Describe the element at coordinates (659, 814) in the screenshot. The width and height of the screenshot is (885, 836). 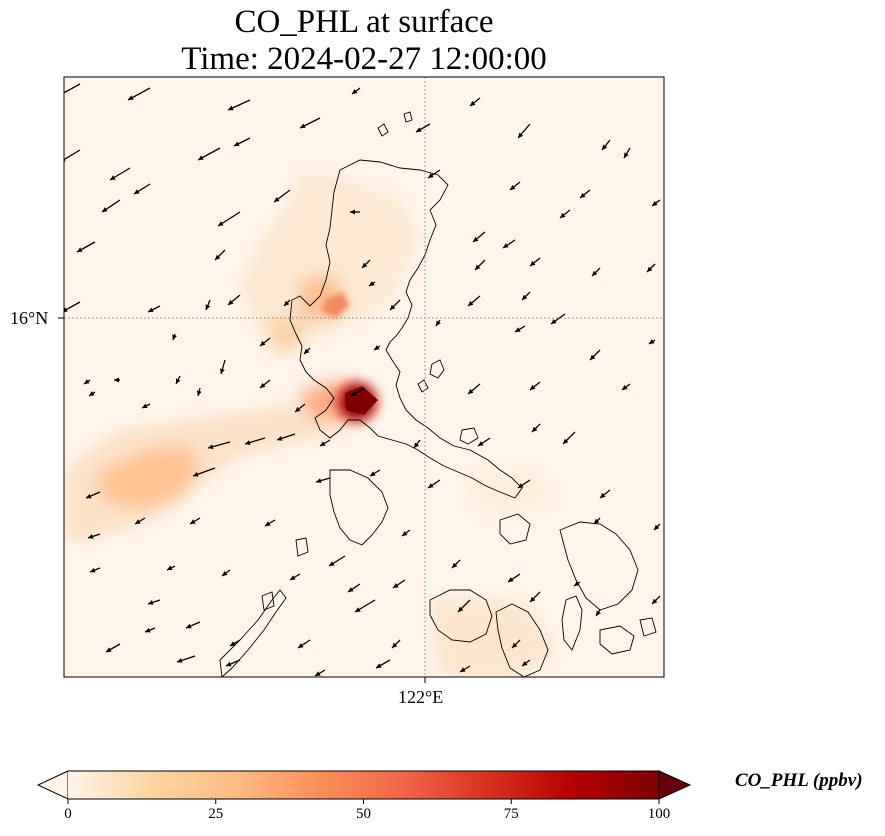
I see `colorbar-tick-label: 100` at that location.